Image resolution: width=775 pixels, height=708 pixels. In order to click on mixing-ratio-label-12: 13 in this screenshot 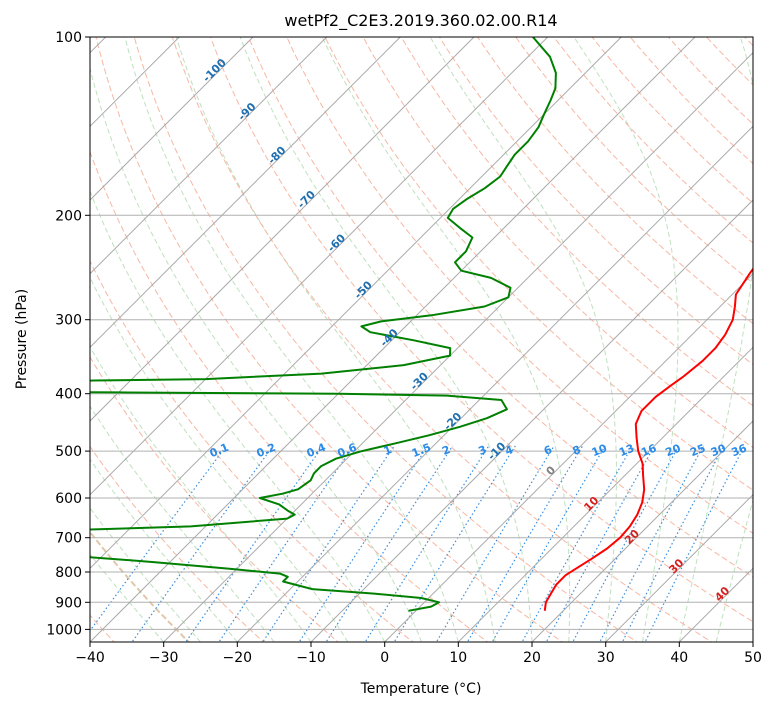, I will do `click(626, 451)`.